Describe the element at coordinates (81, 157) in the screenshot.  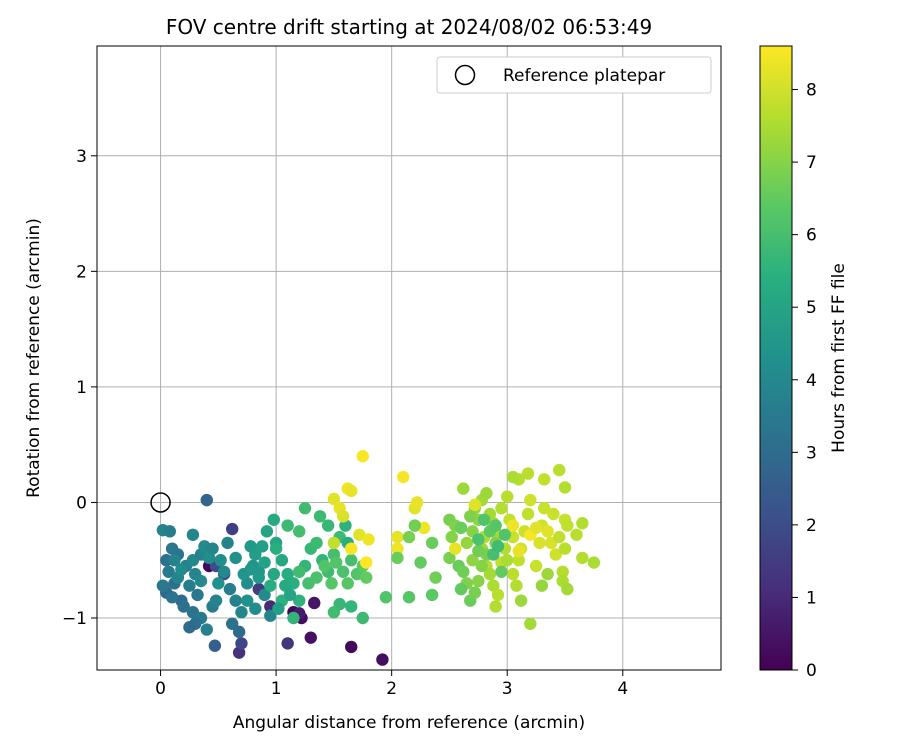
I see `y-tick-label: 3` at that location.